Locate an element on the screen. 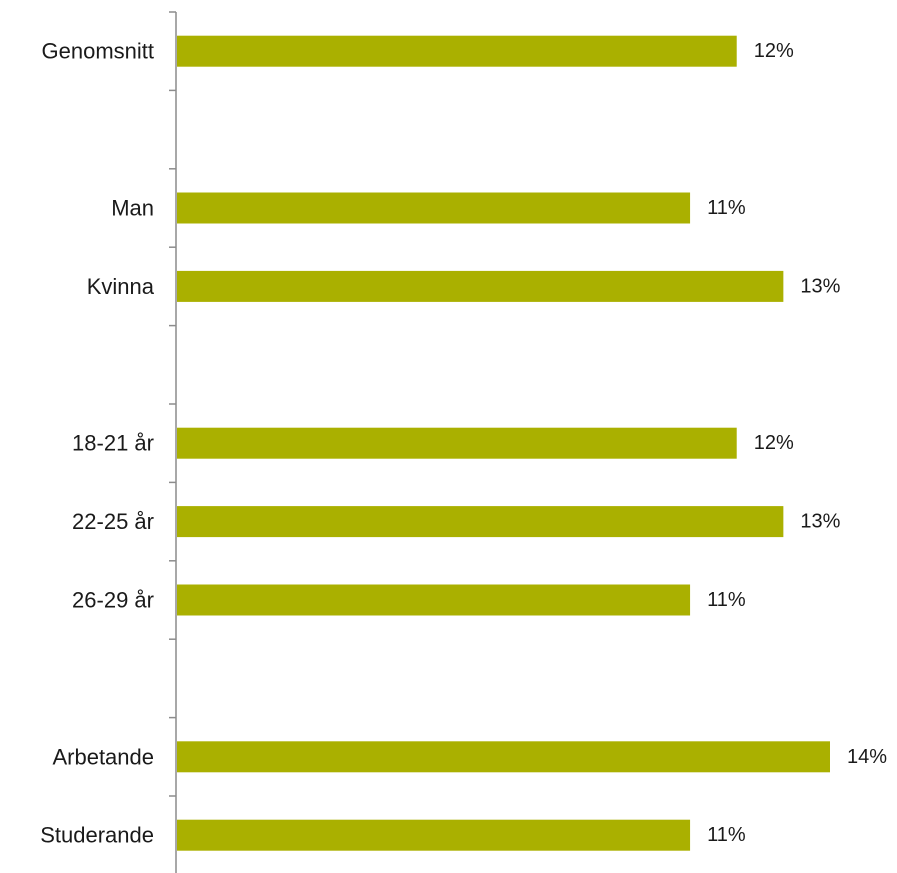 This screenshot has width=897, height=873. category-label: Studerande is located at coordinates (97, 835).